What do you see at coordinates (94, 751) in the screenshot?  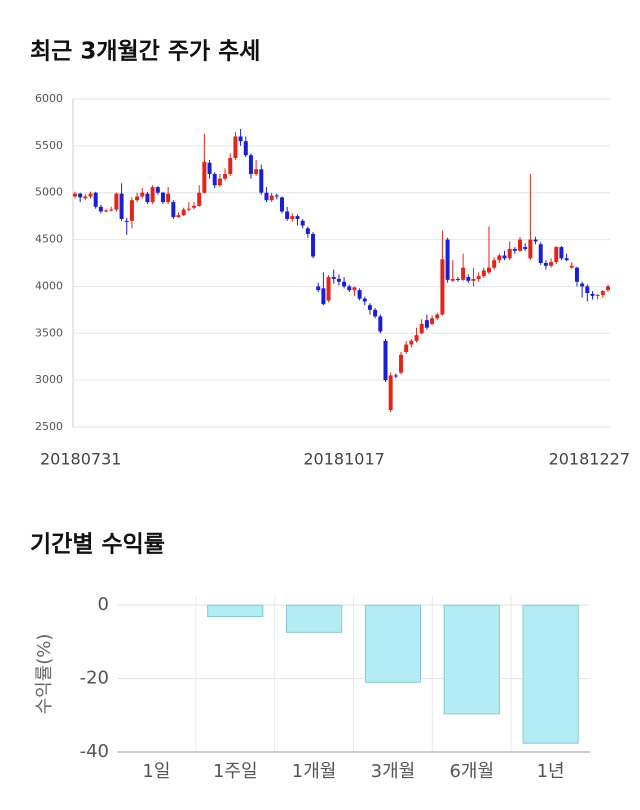 I see `y-tick-label: -40` at bounding box center [94, 751].